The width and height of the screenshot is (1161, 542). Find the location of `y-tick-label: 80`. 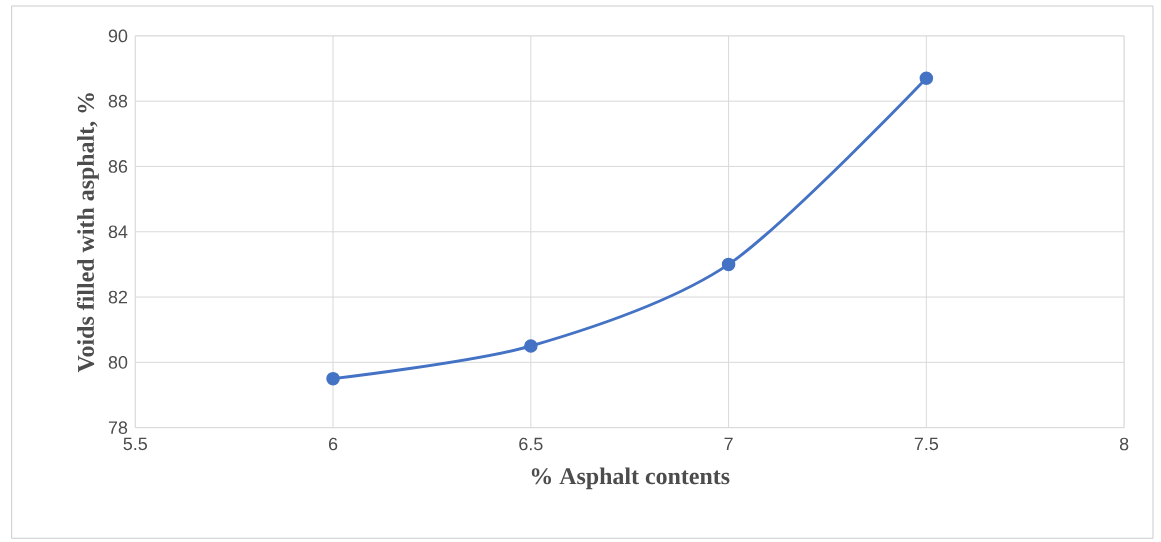

y-tick-label: 80 is located at coordinates (118, 362).